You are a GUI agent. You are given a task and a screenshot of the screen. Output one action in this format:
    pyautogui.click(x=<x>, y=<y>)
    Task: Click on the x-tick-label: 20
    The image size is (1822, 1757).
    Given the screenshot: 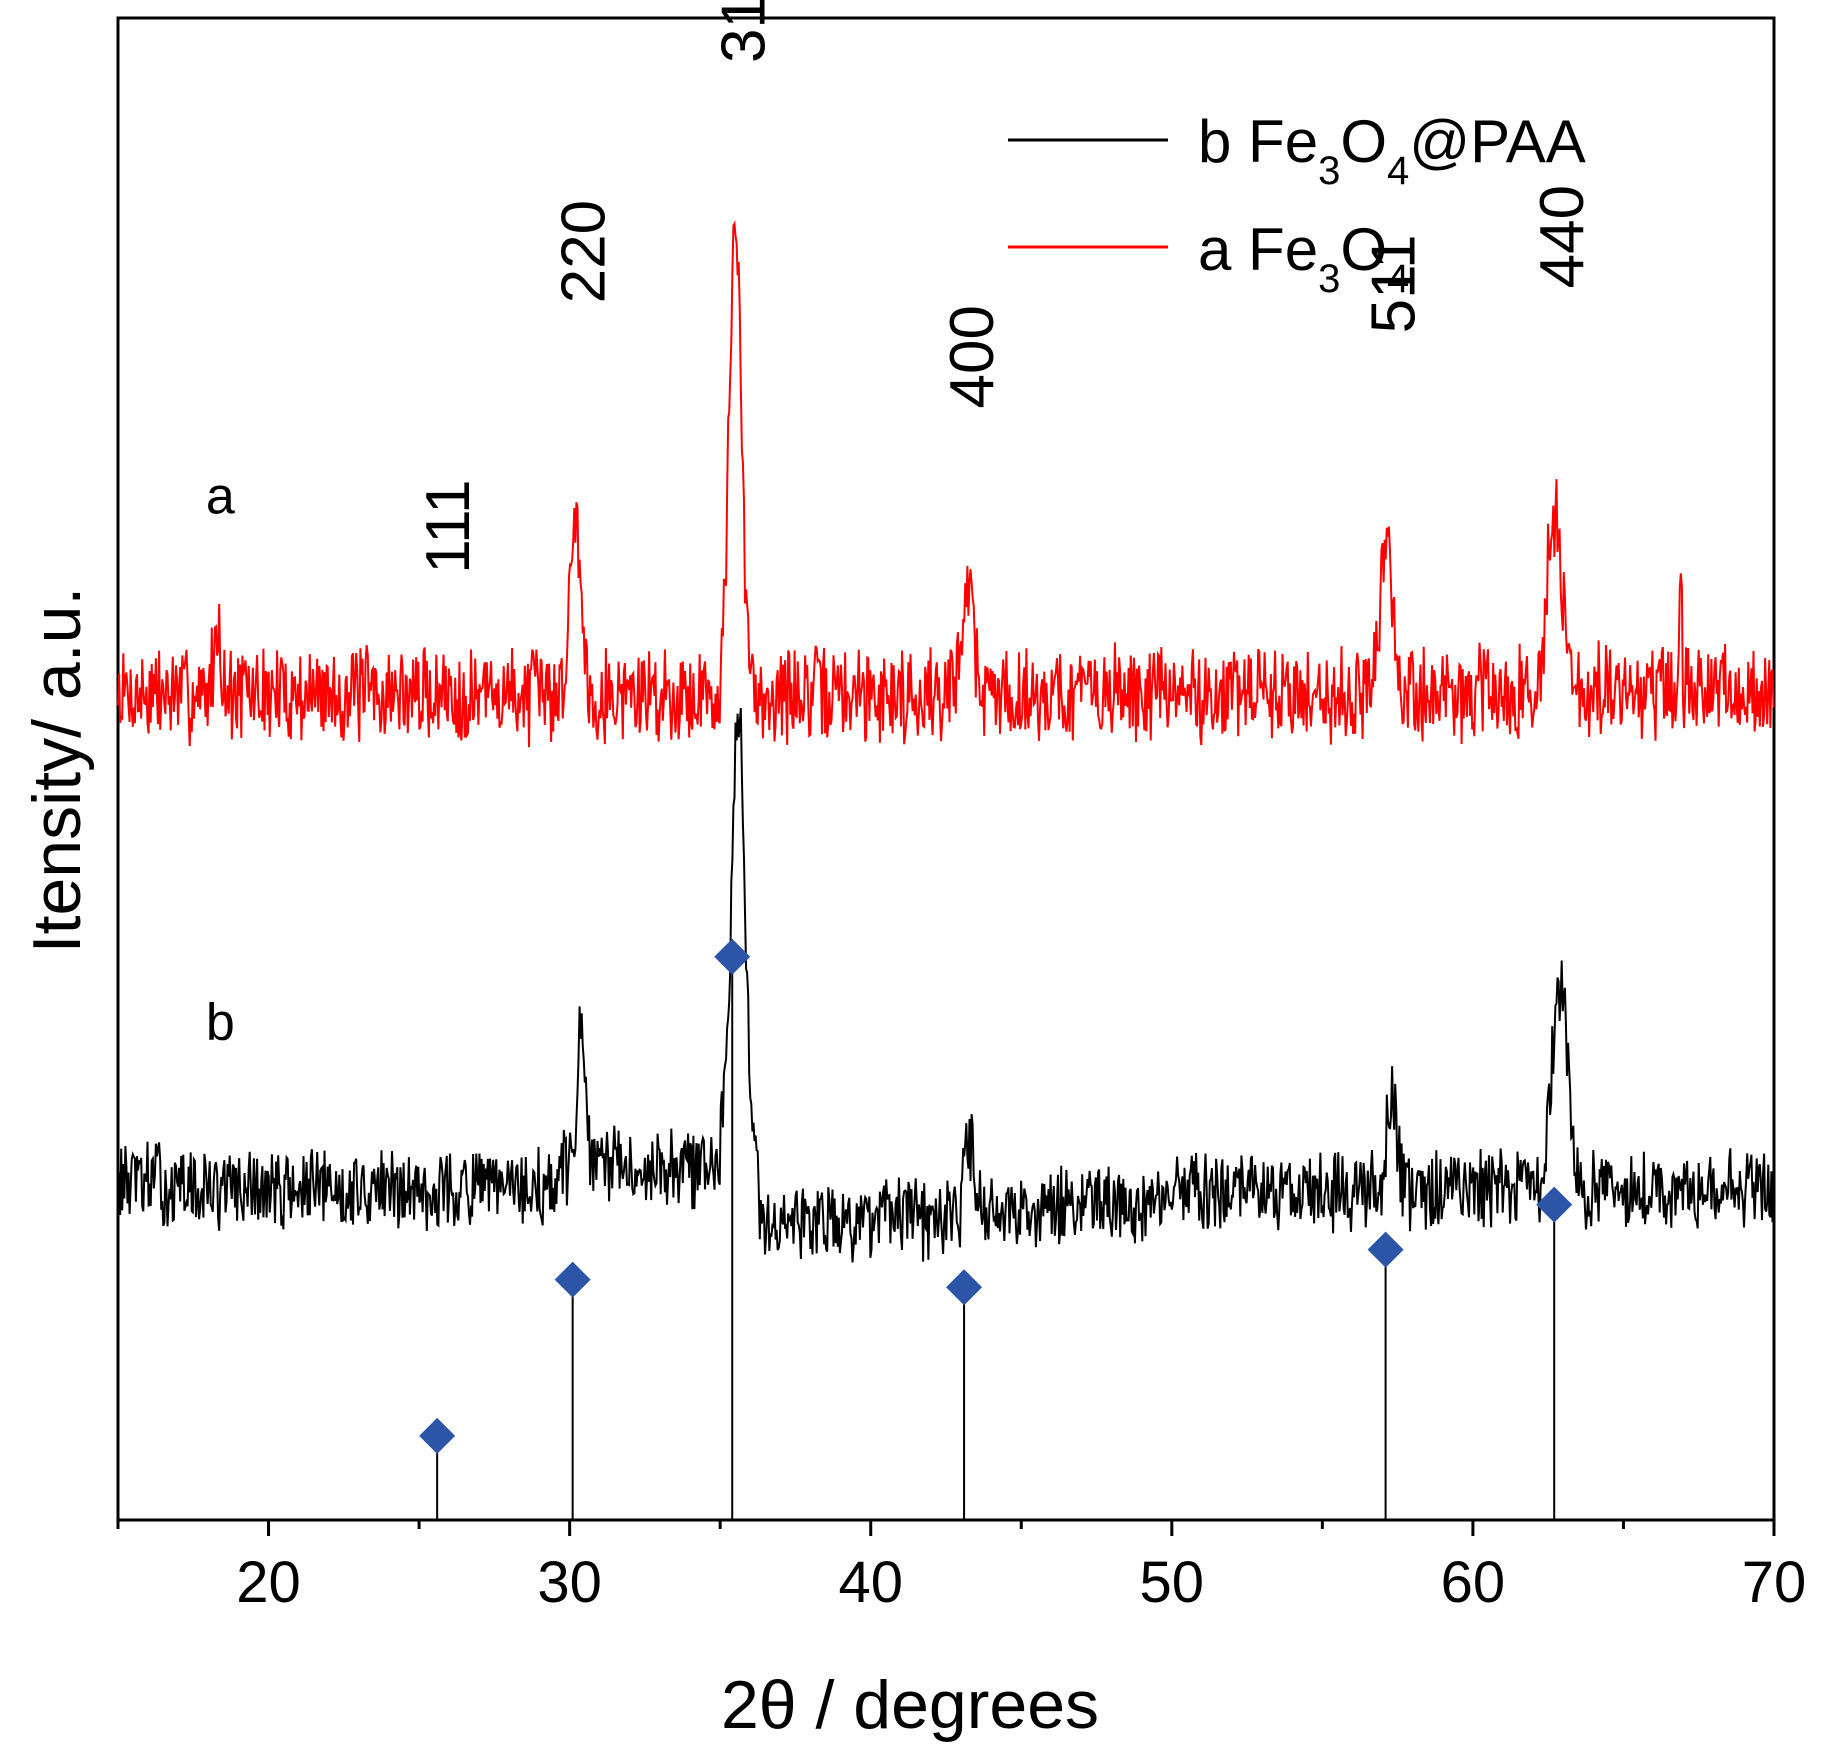 What is the action you would take?
    pyautogui.click(x=268, y=1582)
    